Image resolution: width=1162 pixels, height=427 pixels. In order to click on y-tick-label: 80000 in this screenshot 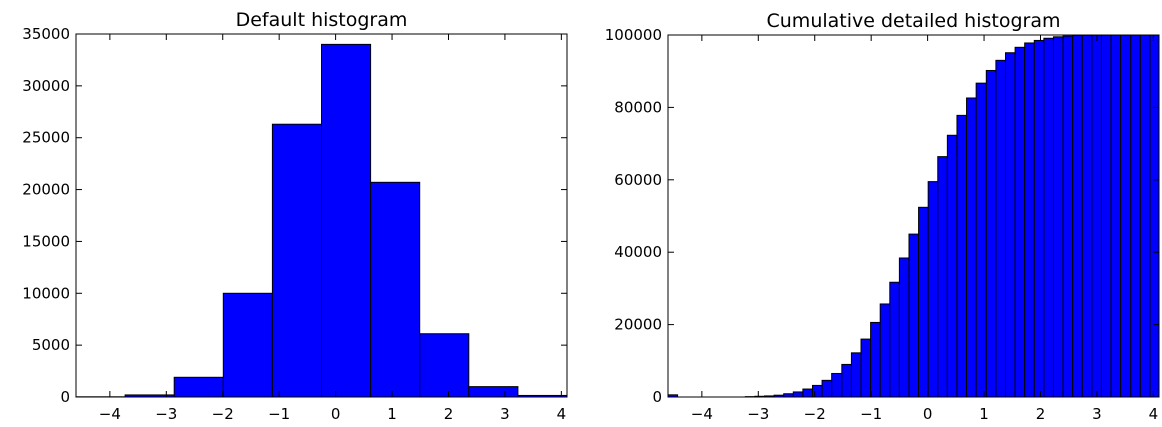, I will do `click(638, 107)`.